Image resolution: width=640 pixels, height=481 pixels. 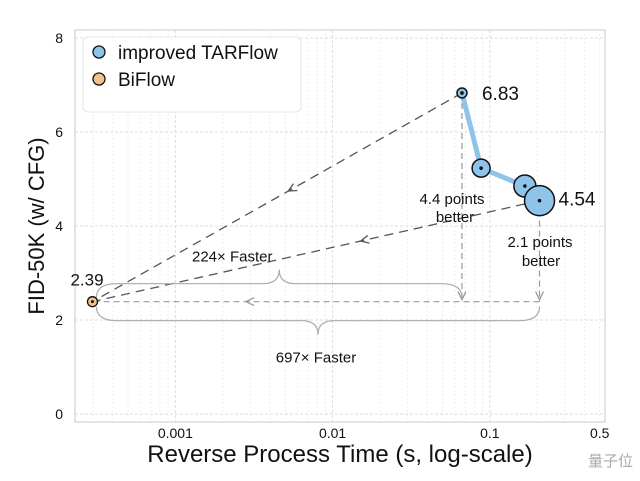 What do you see at coordinates (36, 225) in the screenshot?
I see `y-axis-label: FID-50K (w/ CFG)` at bounding box center [36, 225].